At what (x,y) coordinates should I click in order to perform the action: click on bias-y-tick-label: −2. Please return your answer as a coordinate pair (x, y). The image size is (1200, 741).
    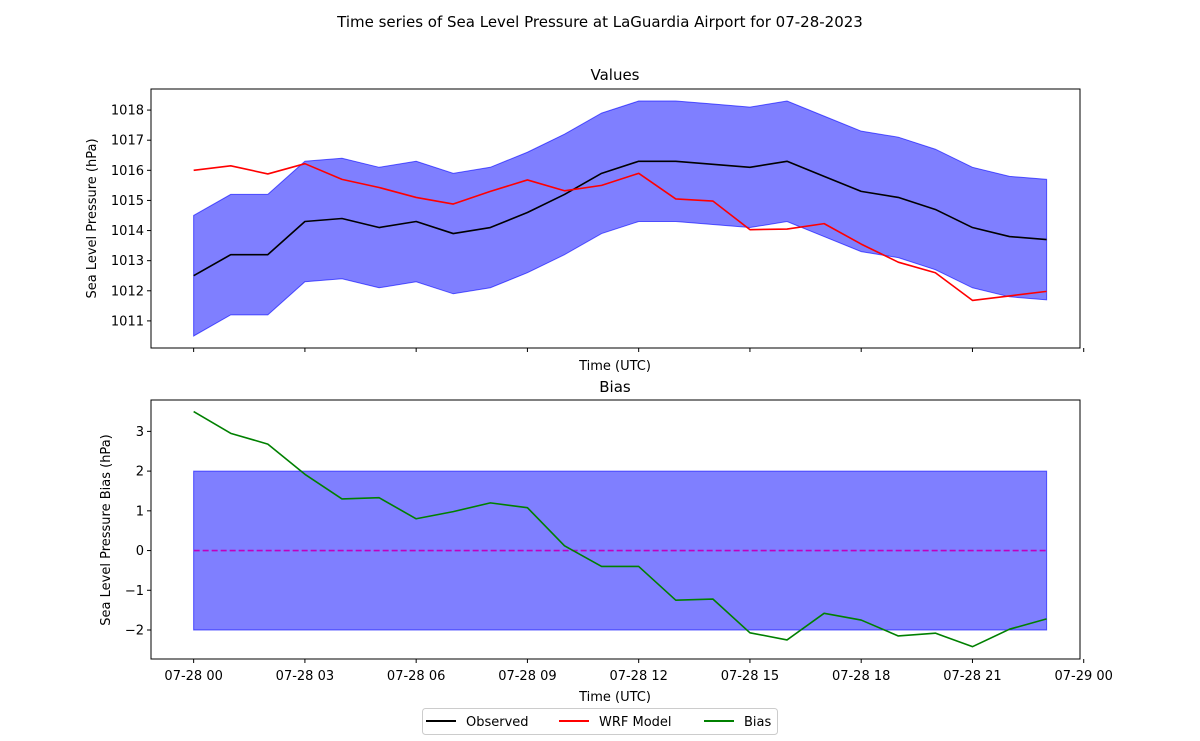
    Looking at the image, I should click on (134, 631).